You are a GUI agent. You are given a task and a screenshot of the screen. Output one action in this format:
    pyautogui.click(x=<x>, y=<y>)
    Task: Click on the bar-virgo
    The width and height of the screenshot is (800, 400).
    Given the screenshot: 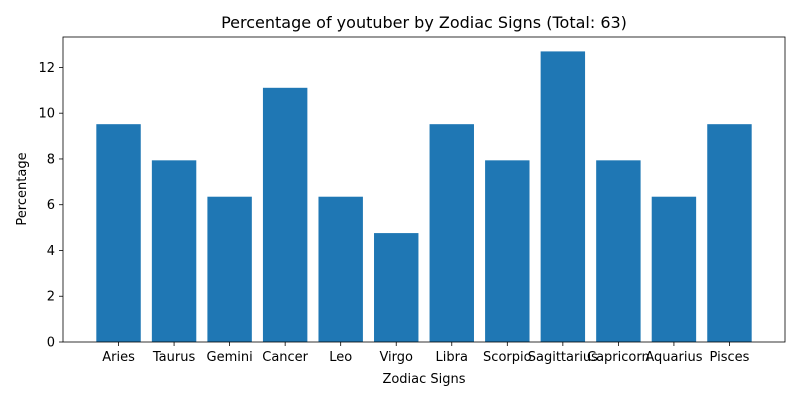 What is the action you would take?
    pyautogui.click(x=396, y=287)
    